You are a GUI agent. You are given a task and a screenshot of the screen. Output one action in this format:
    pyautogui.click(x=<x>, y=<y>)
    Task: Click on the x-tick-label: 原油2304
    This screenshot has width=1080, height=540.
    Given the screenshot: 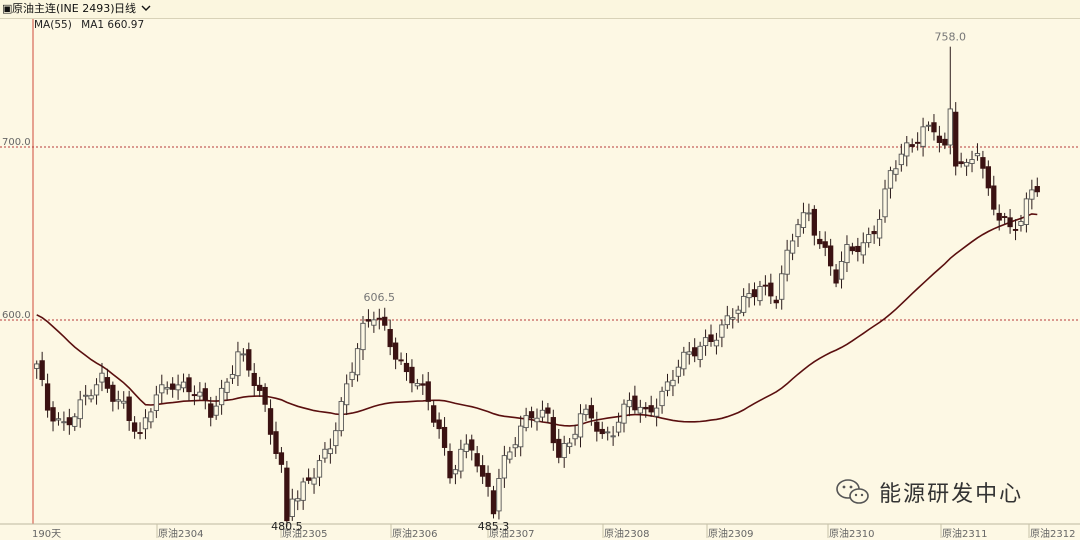 What is the action you would take?
    pyautogui.click(x=180, y=533)
    